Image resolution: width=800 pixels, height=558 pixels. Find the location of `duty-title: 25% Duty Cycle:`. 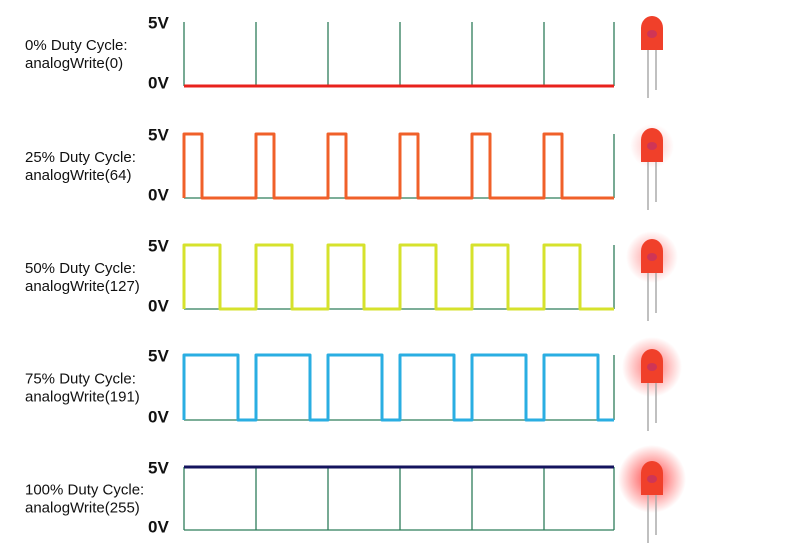

duty-title: 25% Duty Cycle: is located at coordinates (80, 157).